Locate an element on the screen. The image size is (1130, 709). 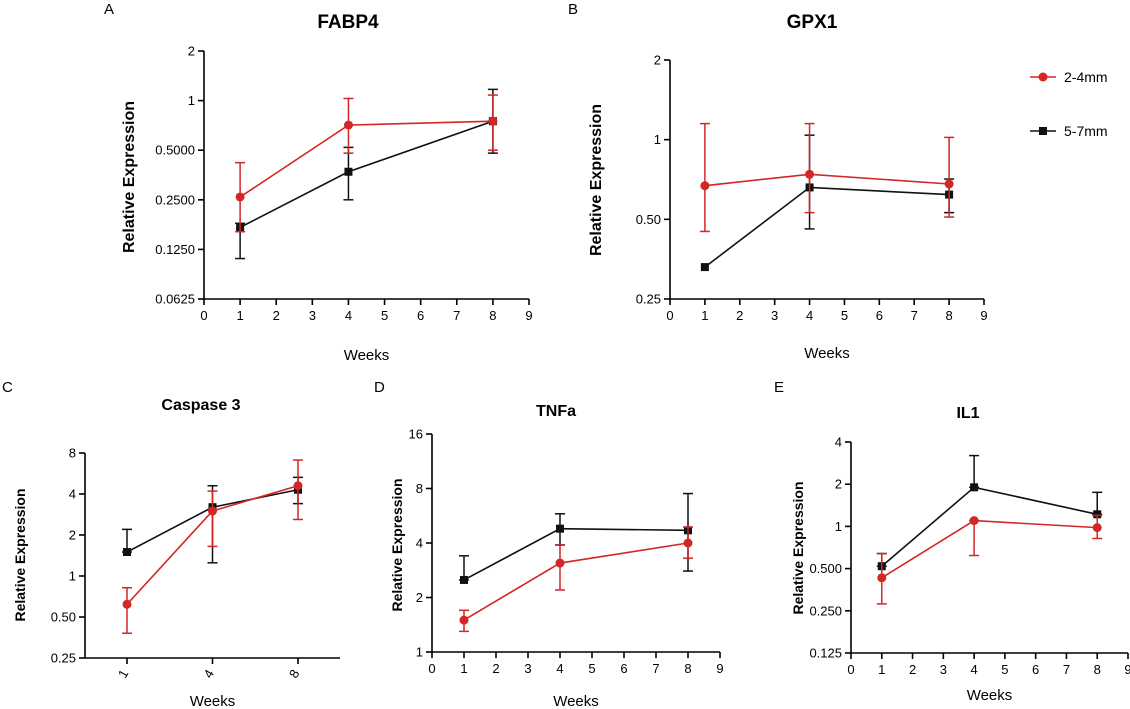
y-tick-label: 0.1250 is located at coordinates (175, 249).